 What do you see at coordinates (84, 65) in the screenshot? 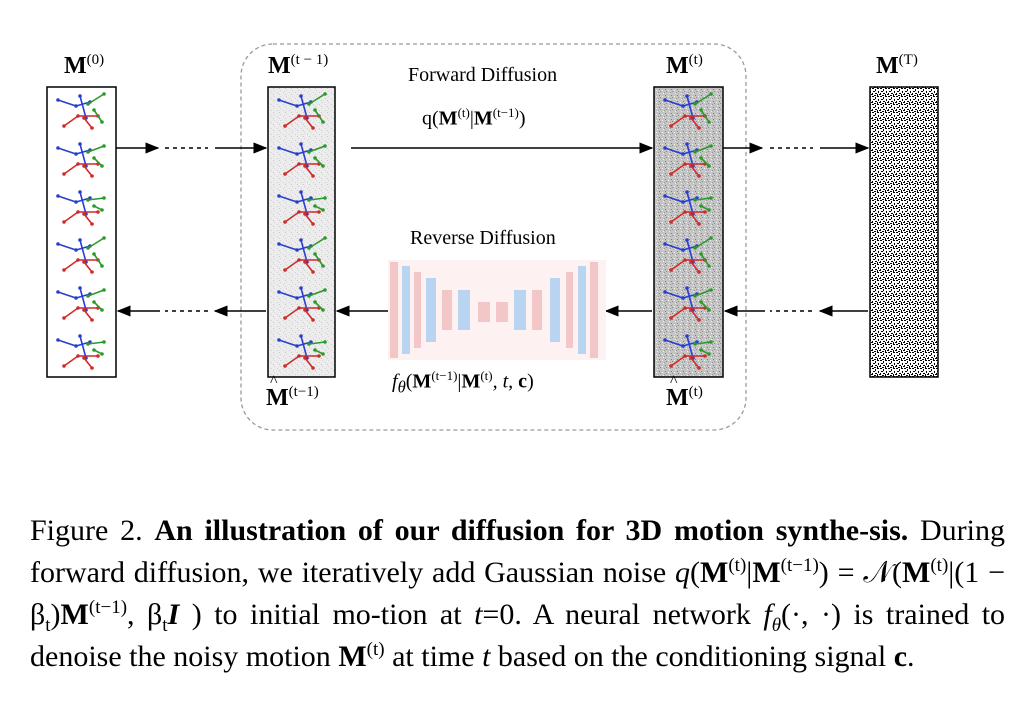
I see `label-m0: M(0)` at bounding box center [84, 65].